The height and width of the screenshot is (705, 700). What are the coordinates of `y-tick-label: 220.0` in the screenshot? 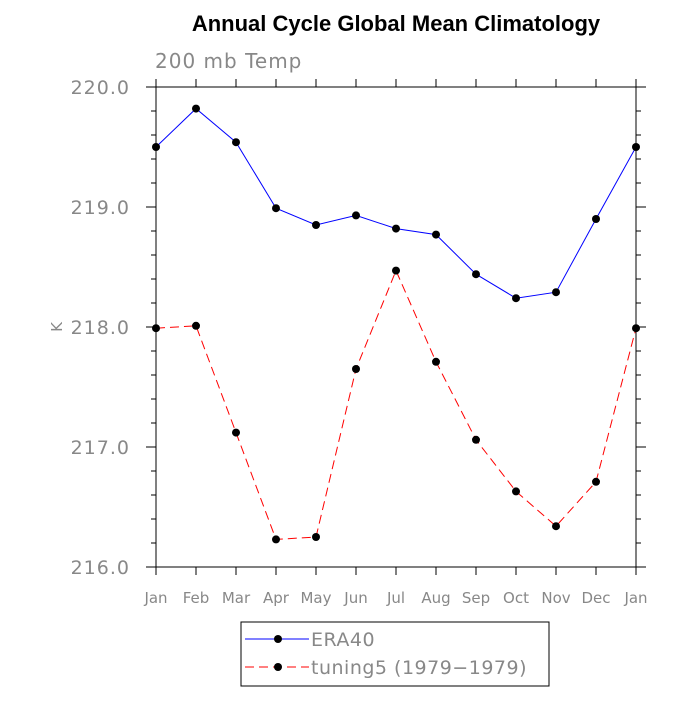 It's located at (100, 88).